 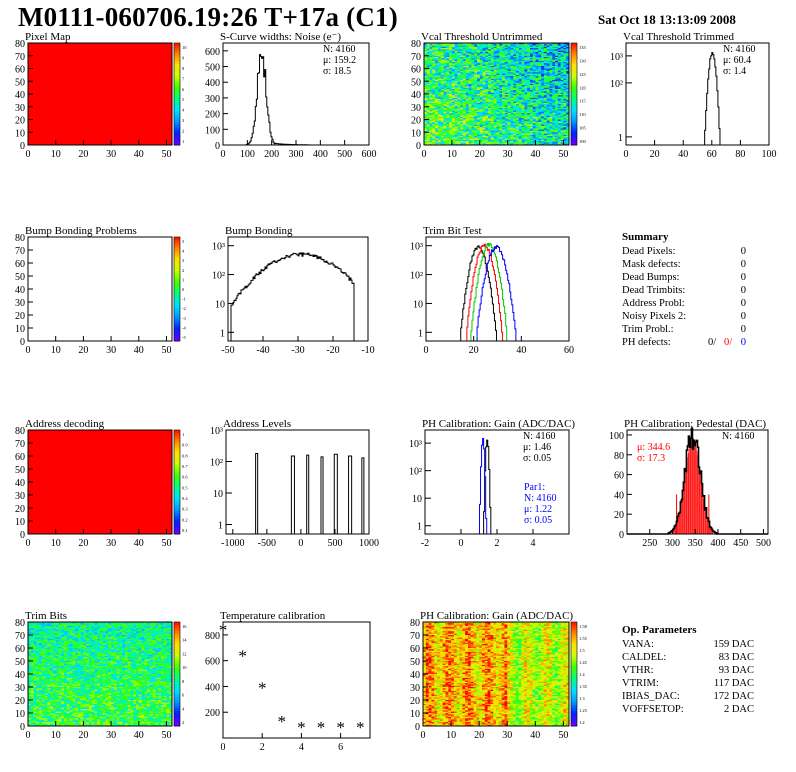 What do you see at coordinates (536, 154) in the screenshot?
I see `x-tick-label: 40` at bounding box center [536, 154].